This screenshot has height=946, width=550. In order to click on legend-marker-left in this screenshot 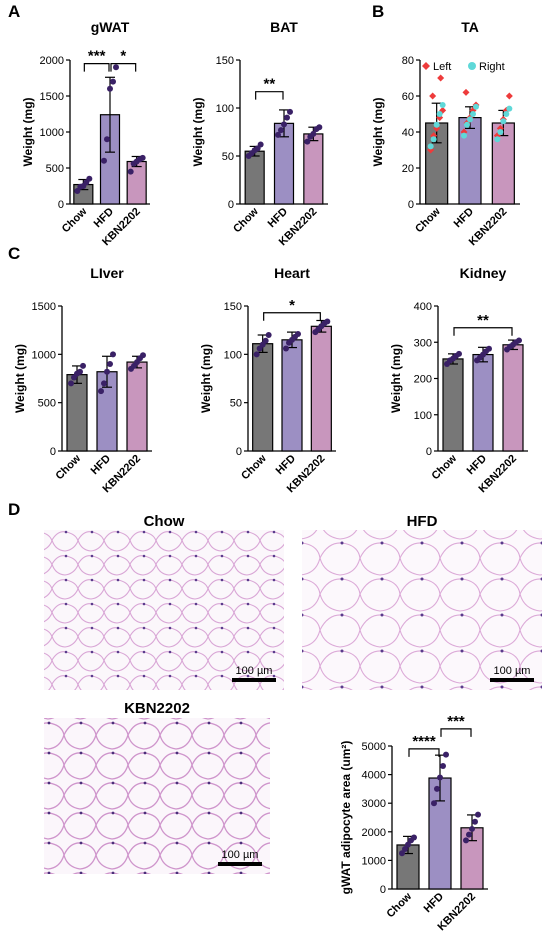, I will do `click(426, 66)`.